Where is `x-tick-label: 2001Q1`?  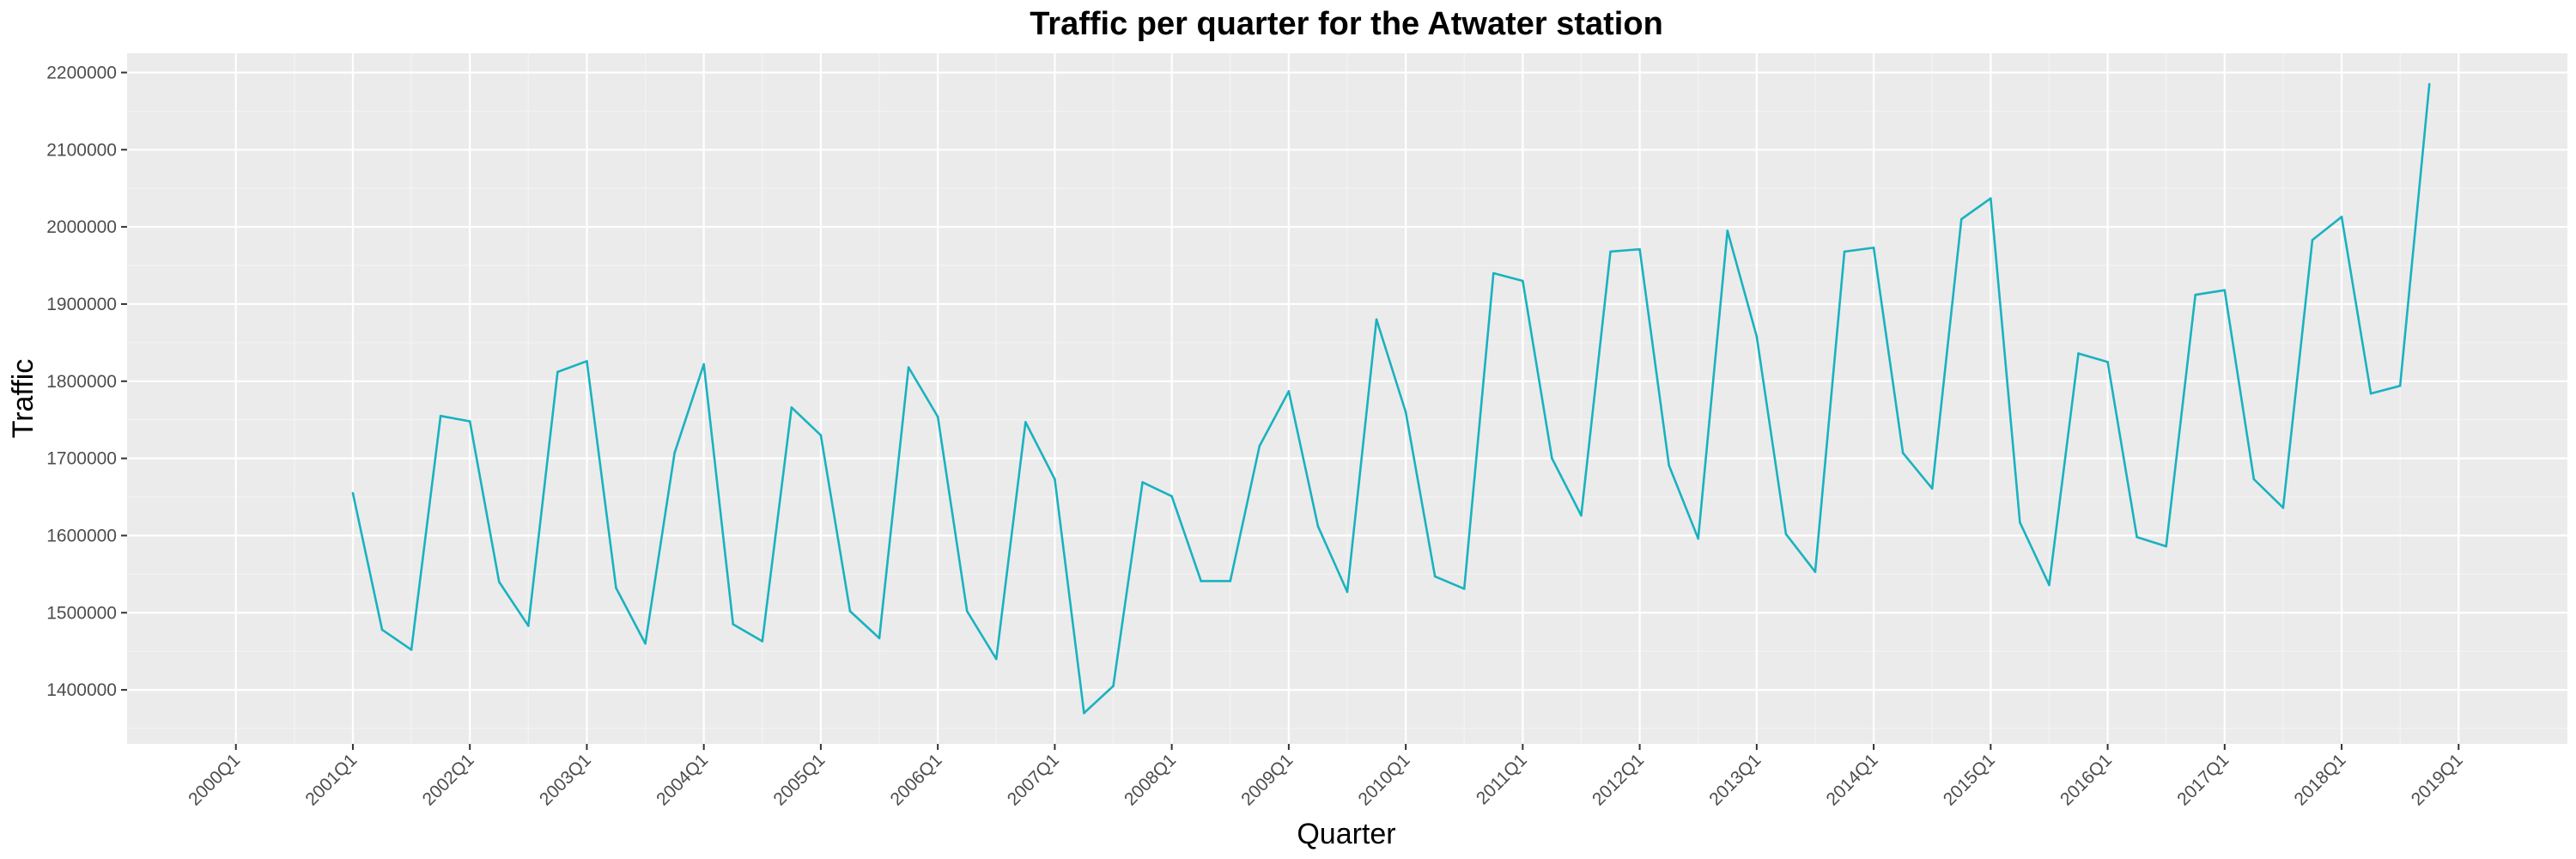
x-tick-label: 2001Q1 is located at coordinates (331, 780).